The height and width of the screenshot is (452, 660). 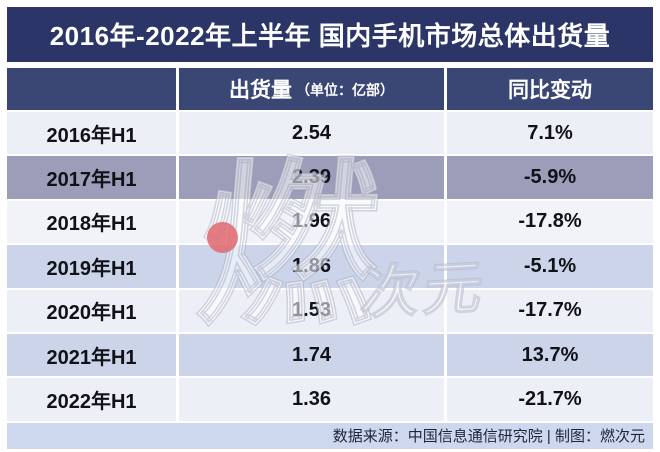 I want to click on yoy-cell: 7.1%, so click(x=548, y=133).